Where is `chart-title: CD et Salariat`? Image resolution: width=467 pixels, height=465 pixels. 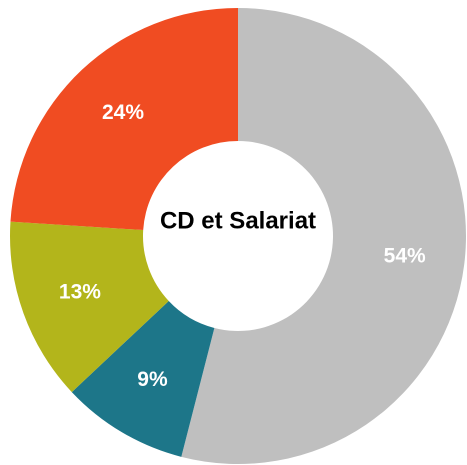 chart-title: CD et Salariat is located at coordinates (238, 220).